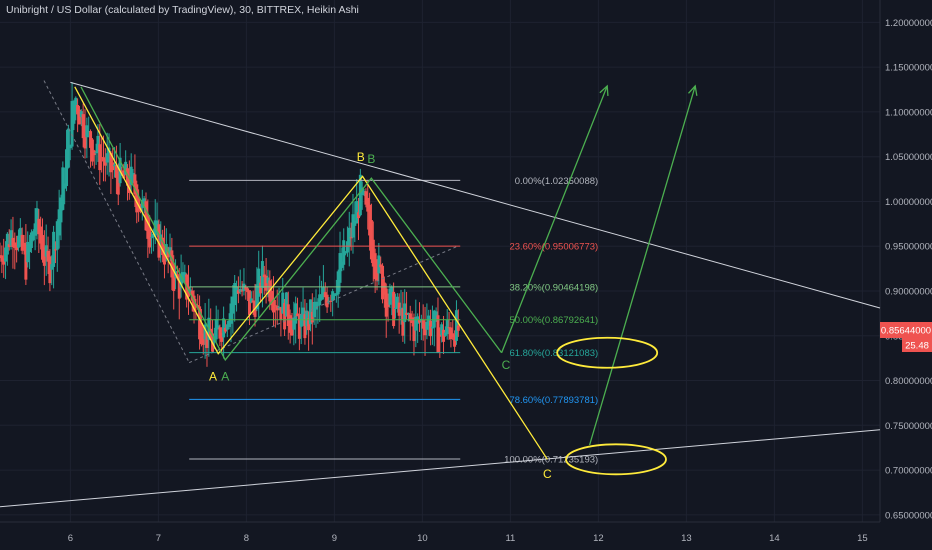 This screenshot has height=550, width=932. What do you see at coordinates (908, 381) in the screenshot?
I see `y-tick-label: 0.80000000` at bounding box center [908, 381].